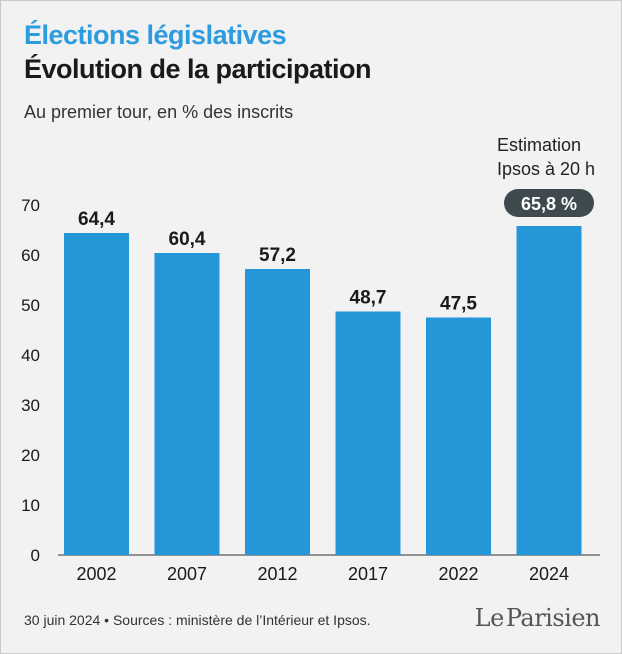  Describe the element at coordinates (539, 145) in the screenshot. I see `estimation-line-1: Estimation` at that location.